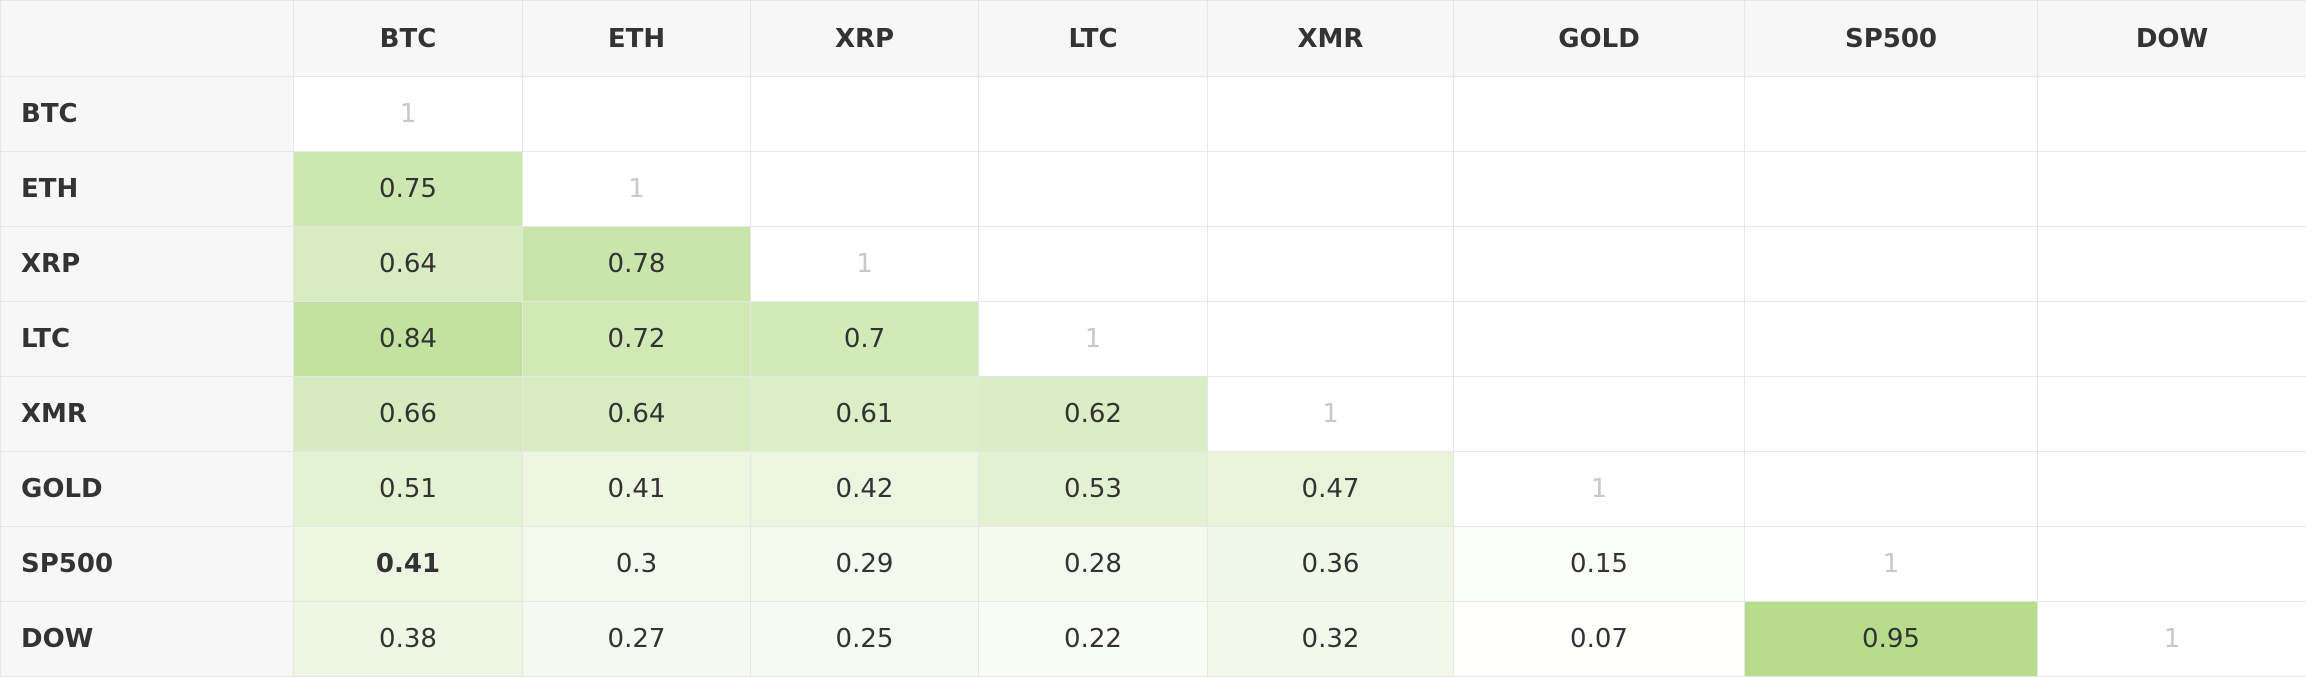 Image resolution: width=2306 pixels, height=677 pixels. Describe the element at coordinates (1331, 489) in the screenshot. I see `correlation-cell: 0.47` at that location.